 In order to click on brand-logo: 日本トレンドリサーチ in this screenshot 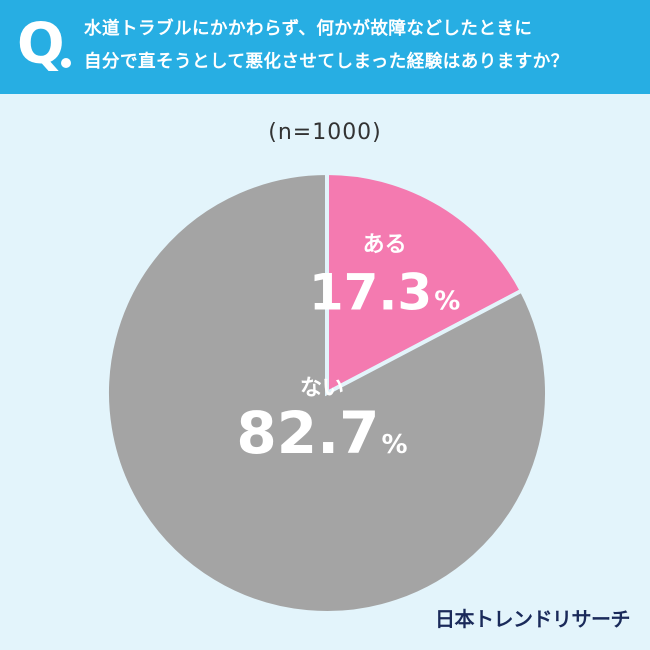, I will do `click(533, 619)`.